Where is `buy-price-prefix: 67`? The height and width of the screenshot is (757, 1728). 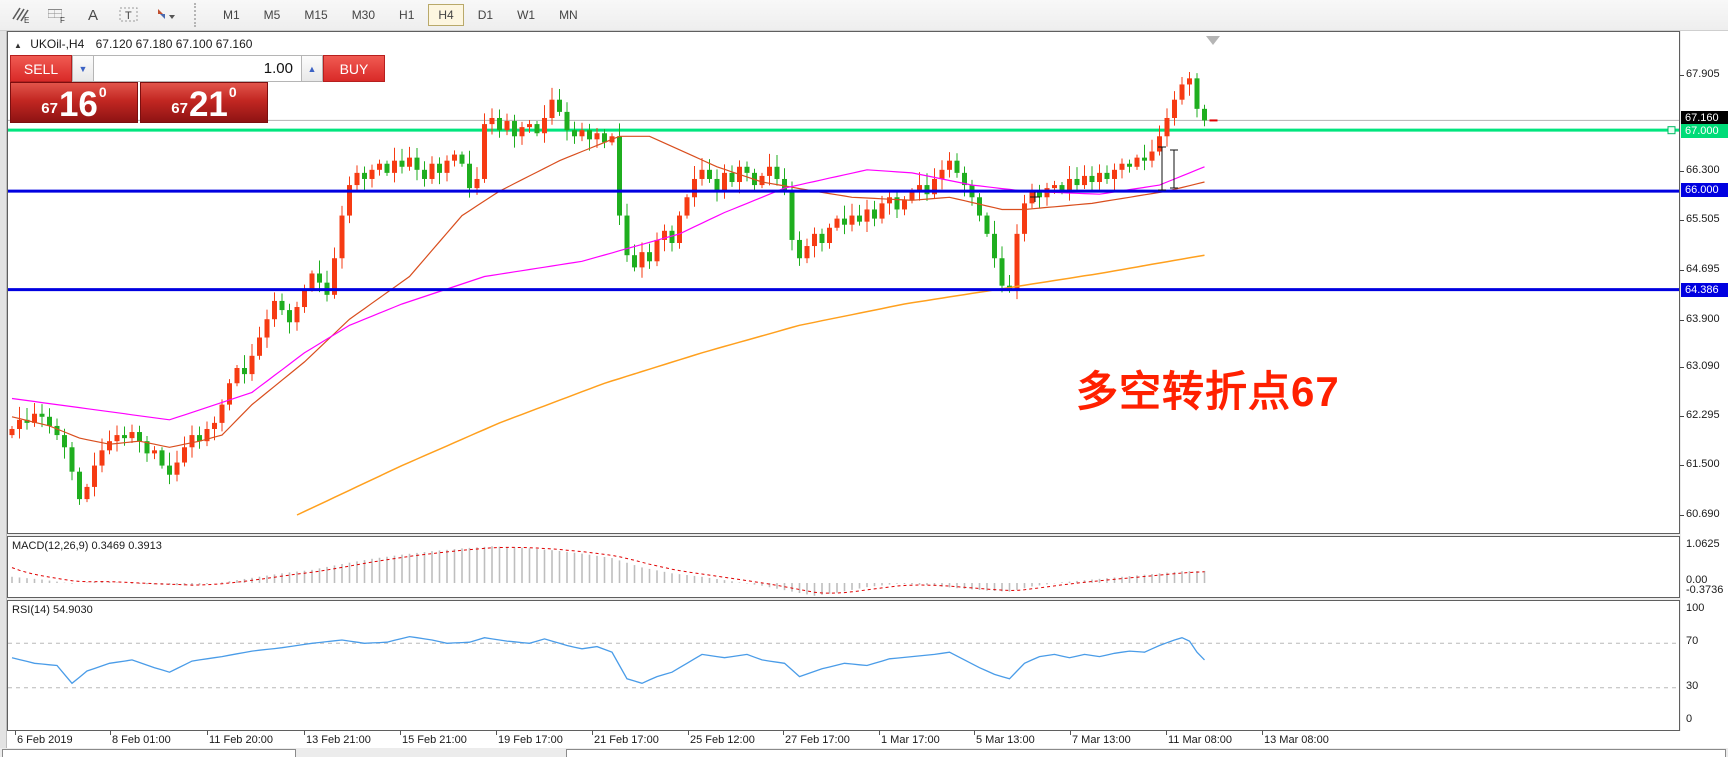
buy-price-prefix: 67 is located at coordinates (179, 108).